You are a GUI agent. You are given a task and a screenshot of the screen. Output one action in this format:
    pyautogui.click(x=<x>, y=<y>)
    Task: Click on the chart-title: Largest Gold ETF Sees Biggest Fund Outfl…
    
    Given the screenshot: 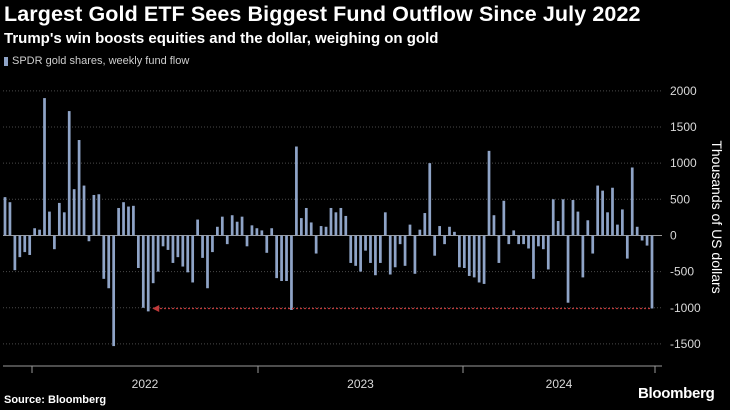 What is the action you would take?
    pyautogui.click(x=322, y=14)
    